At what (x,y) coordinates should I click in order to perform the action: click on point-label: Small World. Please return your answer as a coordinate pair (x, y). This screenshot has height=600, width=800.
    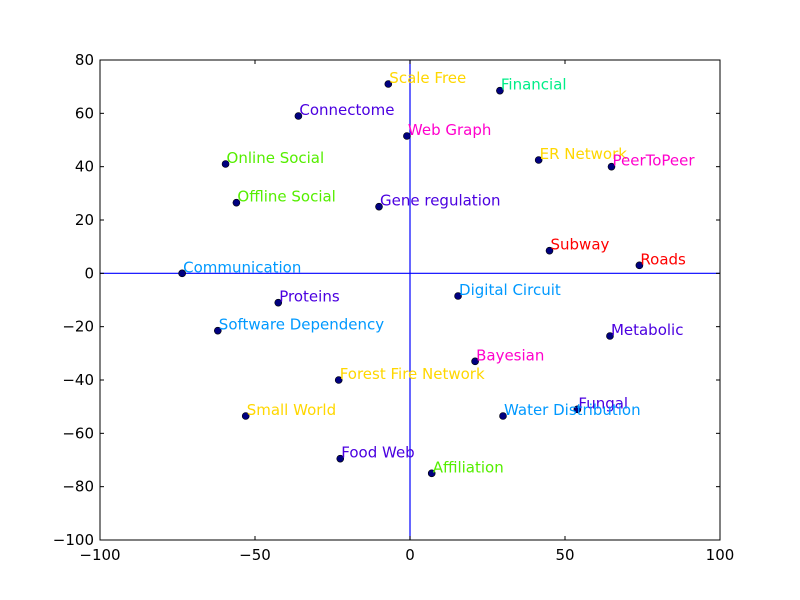
    Looking at the image, I should click on (291, 410).